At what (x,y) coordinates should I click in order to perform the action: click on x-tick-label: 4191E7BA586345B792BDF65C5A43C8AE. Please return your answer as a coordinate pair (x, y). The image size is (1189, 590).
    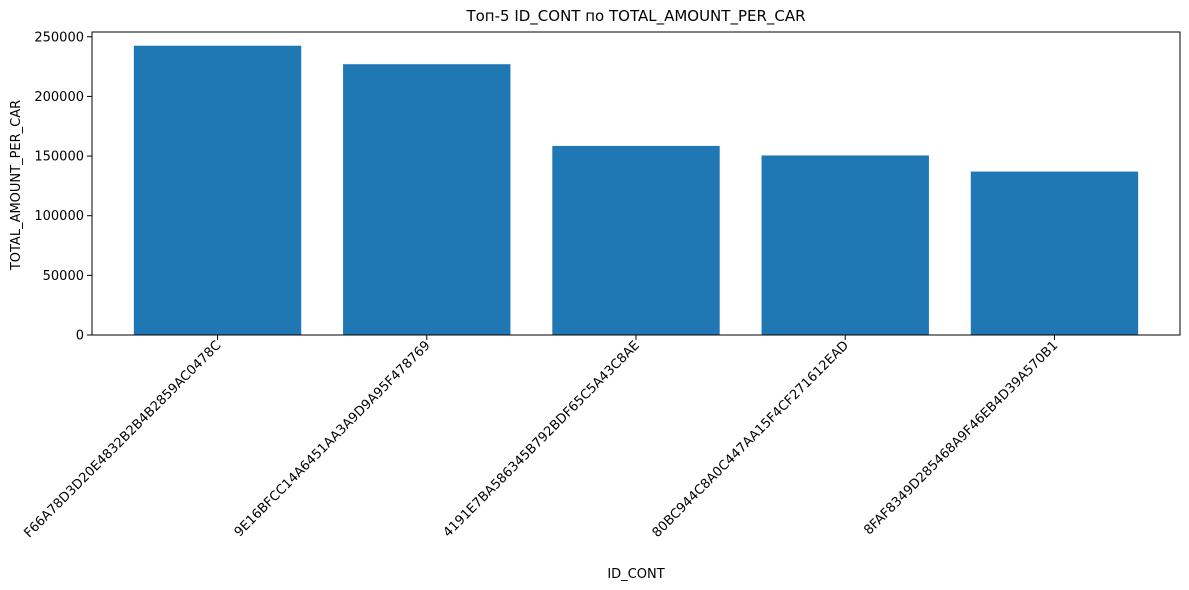
    Looking at the image, I should click on (542, 439).